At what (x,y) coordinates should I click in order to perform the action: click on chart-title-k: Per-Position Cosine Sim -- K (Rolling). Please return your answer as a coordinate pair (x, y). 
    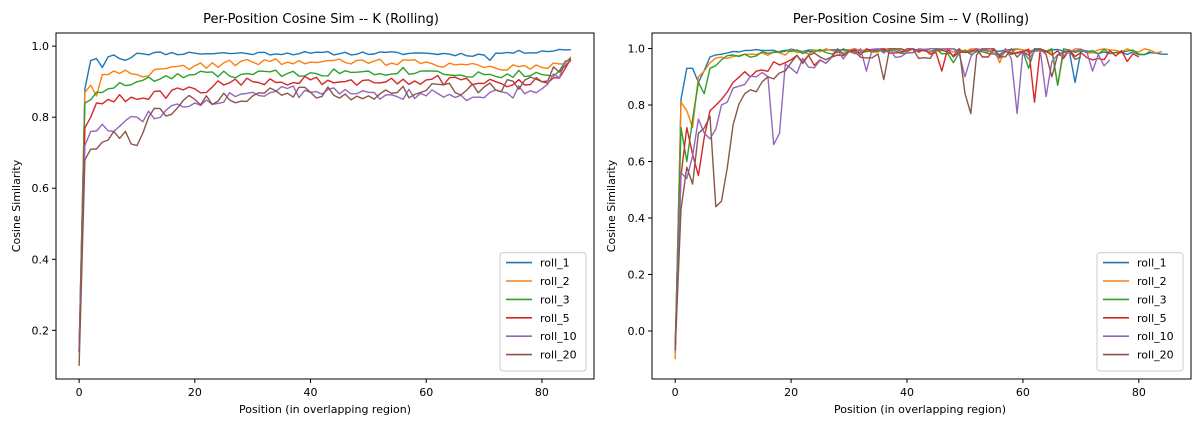
    Looking at the image, I should click on (321, 19).